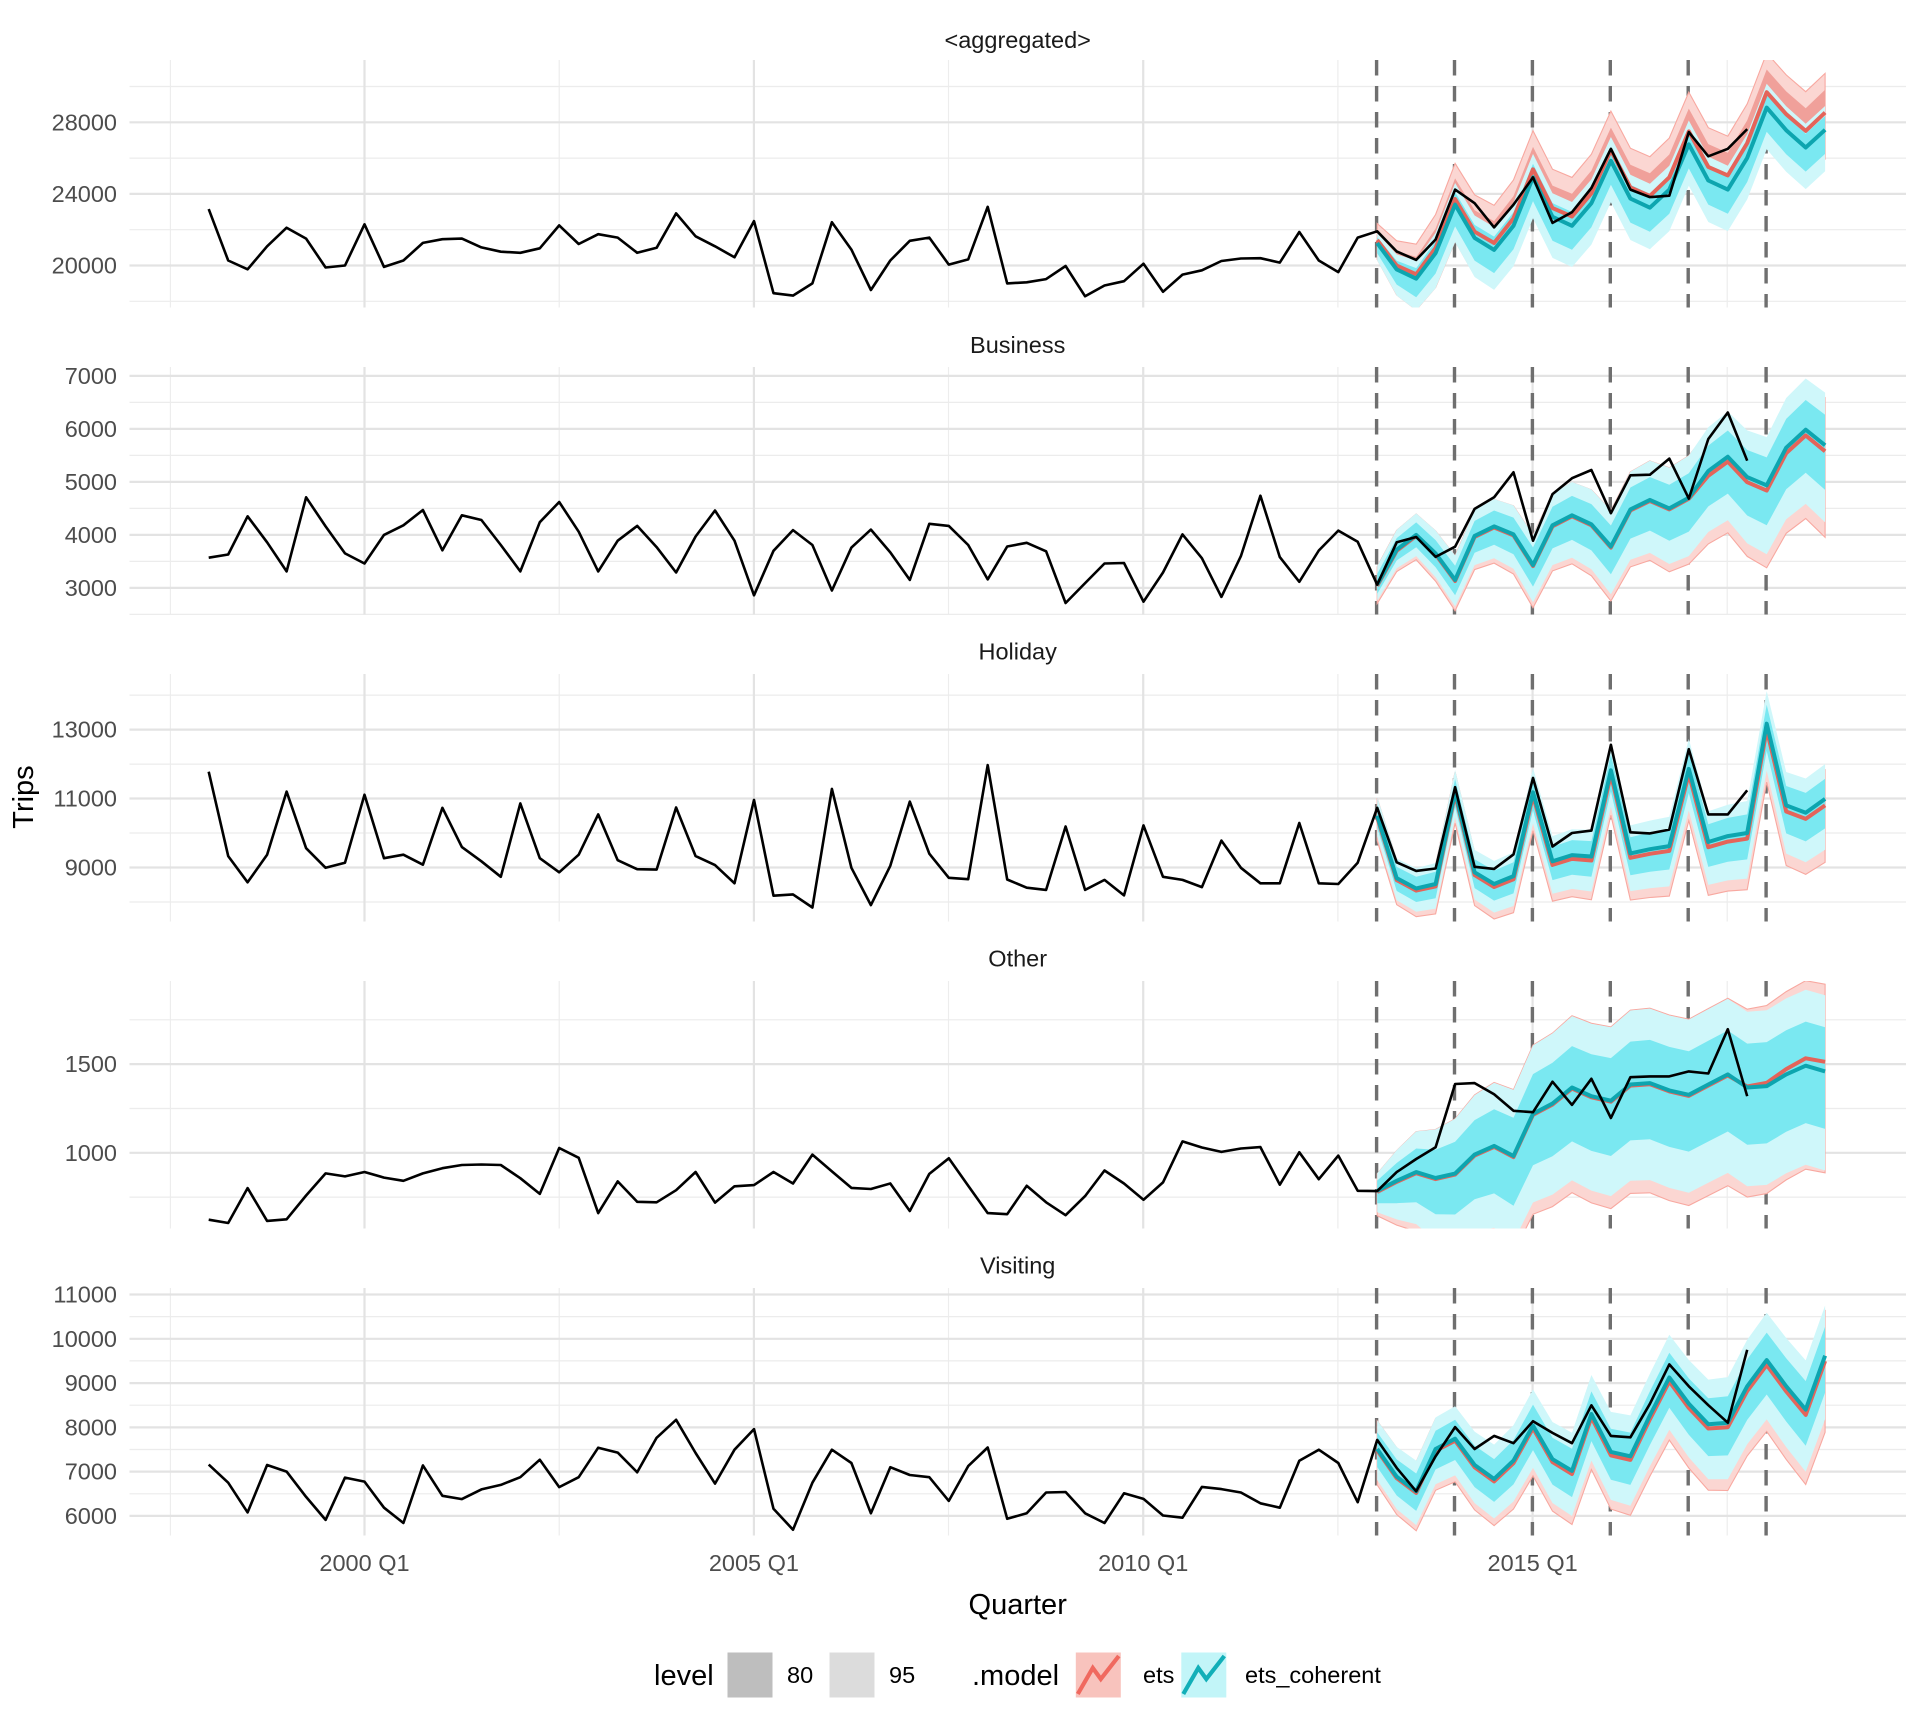 Image resolution: width=1920 pixels, height=1733 pixels. I want to click on svg-text: 2005 Q1, so click(754, 1563).